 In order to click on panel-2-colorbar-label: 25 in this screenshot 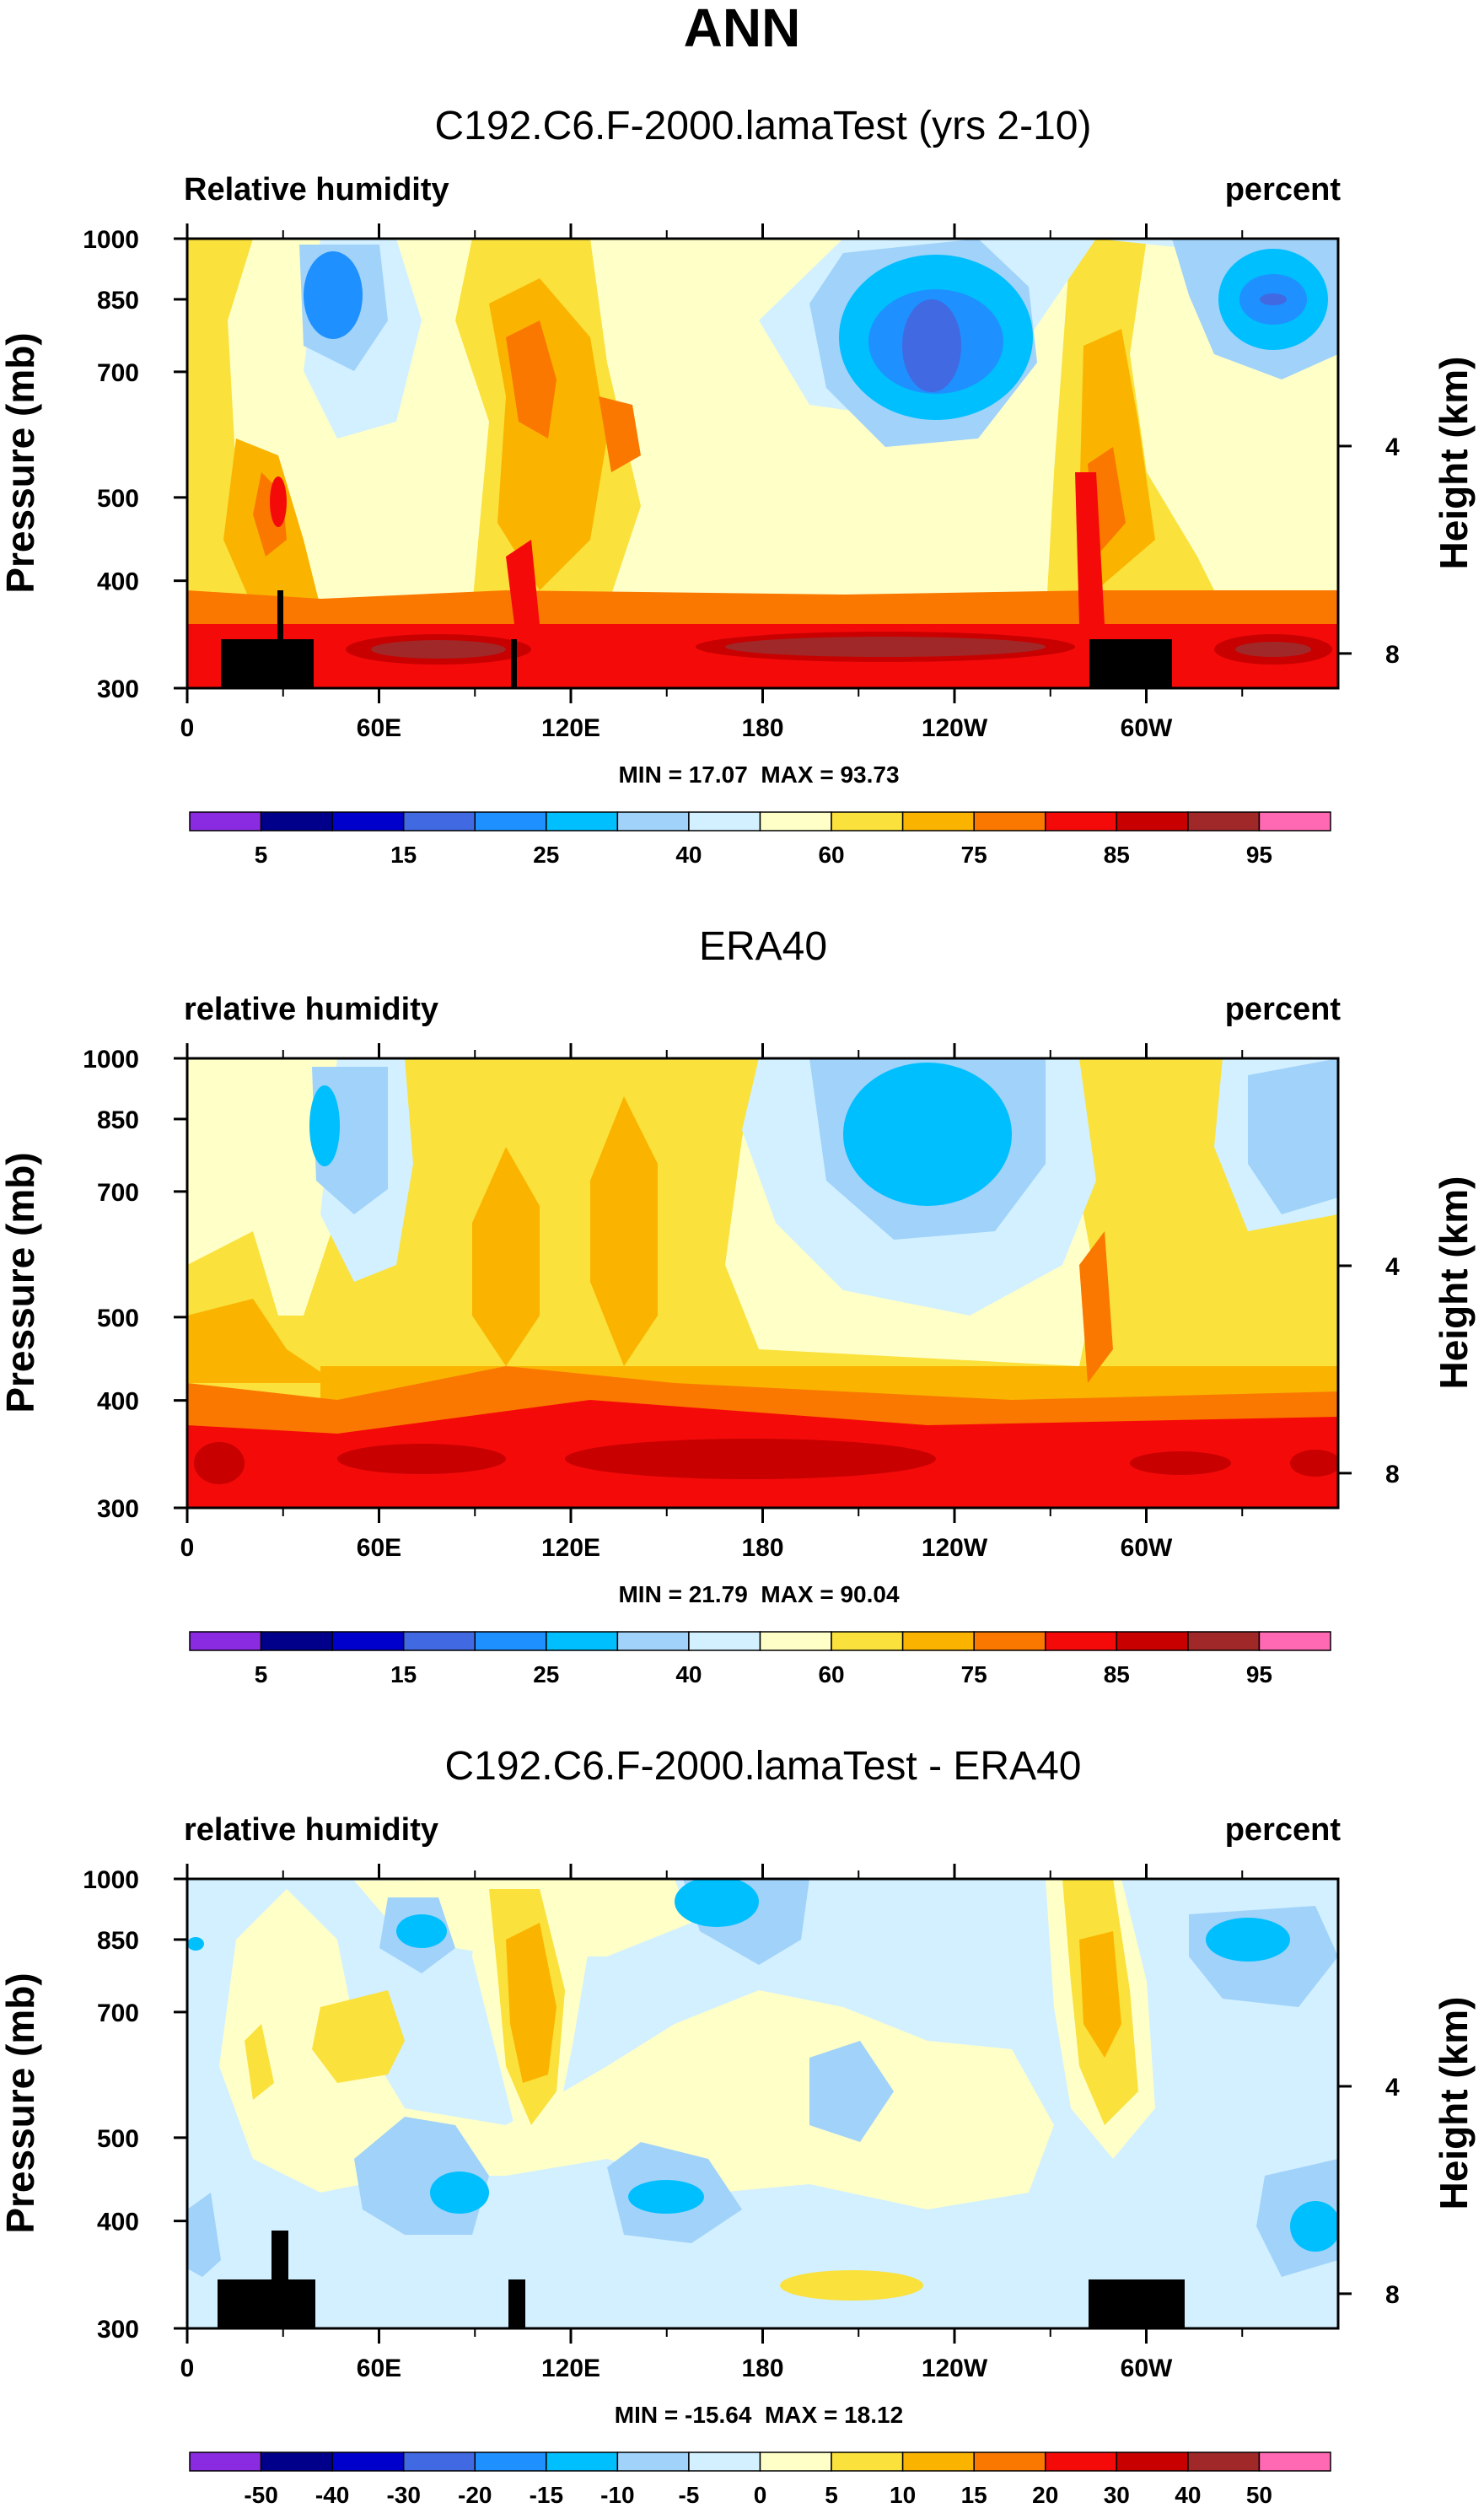, I will do `click(546, 1674)`.